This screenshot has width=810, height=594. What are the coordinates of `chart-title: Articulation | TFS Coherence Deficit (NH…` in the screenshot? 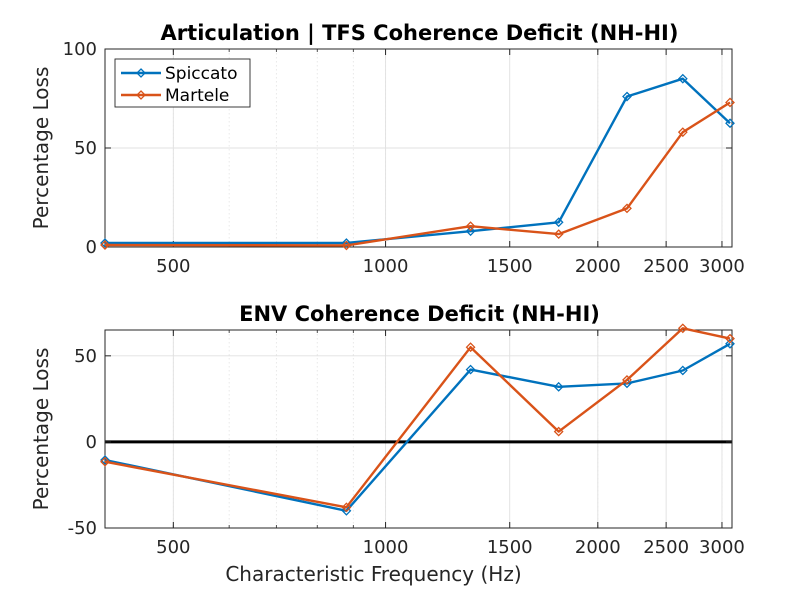 It's located at (420, 33).